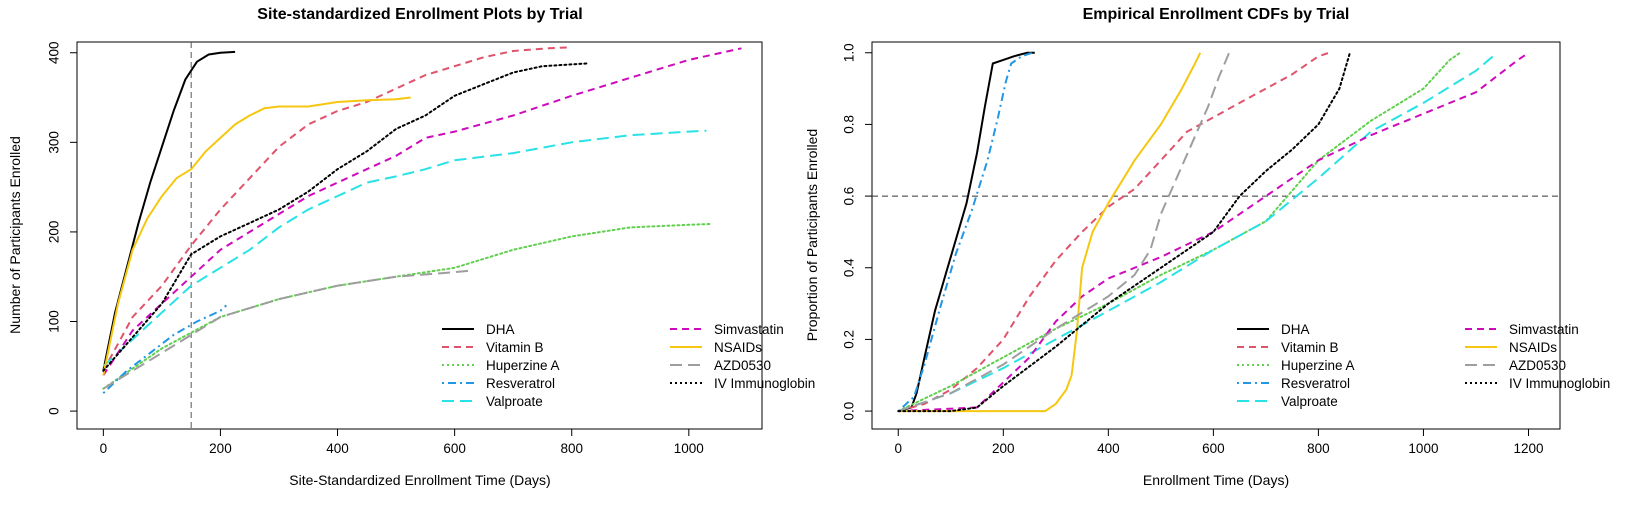 This screenshot has height=516, width=1634. I want to click on chart-title: Empirical Enrollment CDFs by Trial, so click(1216, 14).